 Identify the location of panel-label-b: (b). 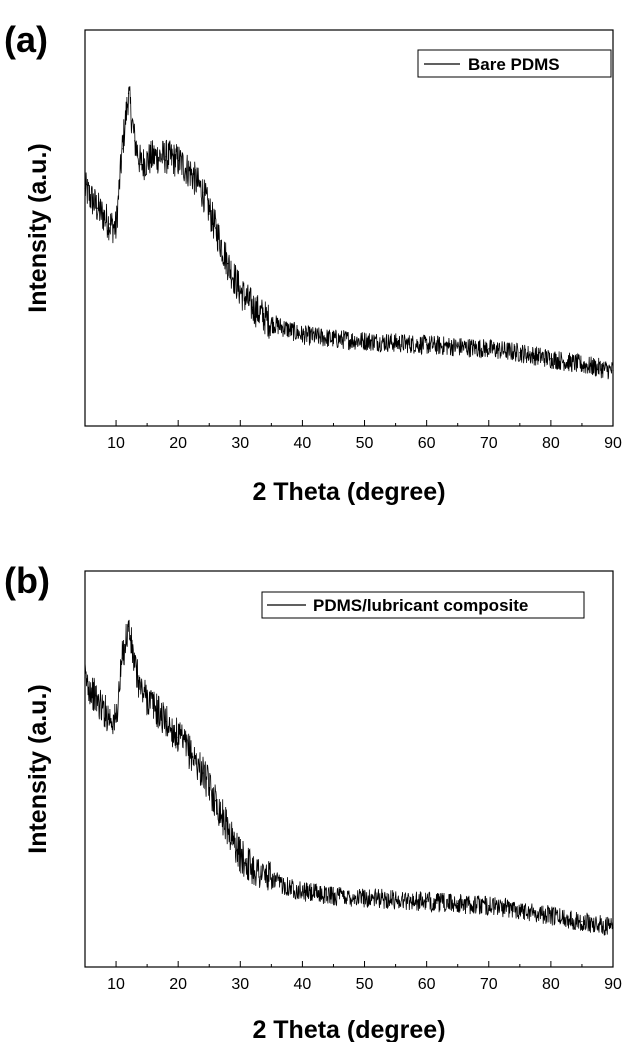
(27, 580).